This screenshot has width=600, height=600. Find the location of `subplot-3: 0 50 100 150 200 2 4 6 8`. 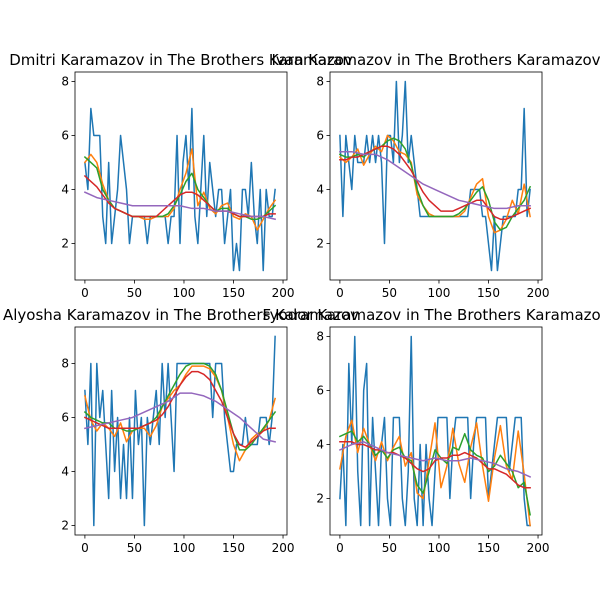

subplot-3: 0 50 100 150 200 2 4 6 8 is located at coordinates (178, 440).